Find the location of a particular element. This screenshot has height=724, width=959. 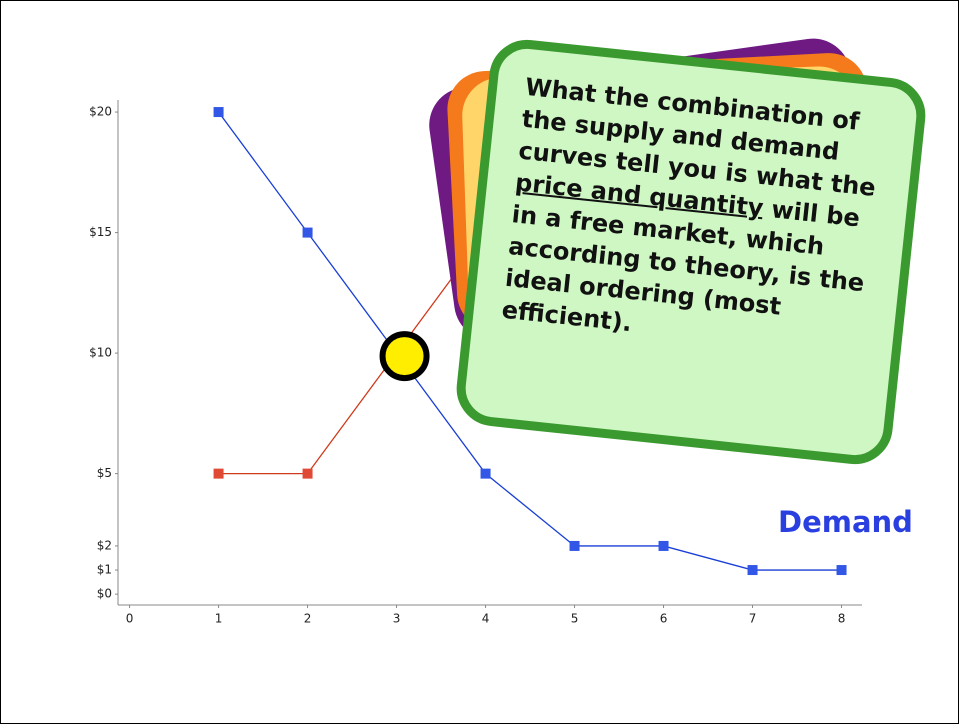

x-tick-label: 4 is located at coordinates (486, 619).